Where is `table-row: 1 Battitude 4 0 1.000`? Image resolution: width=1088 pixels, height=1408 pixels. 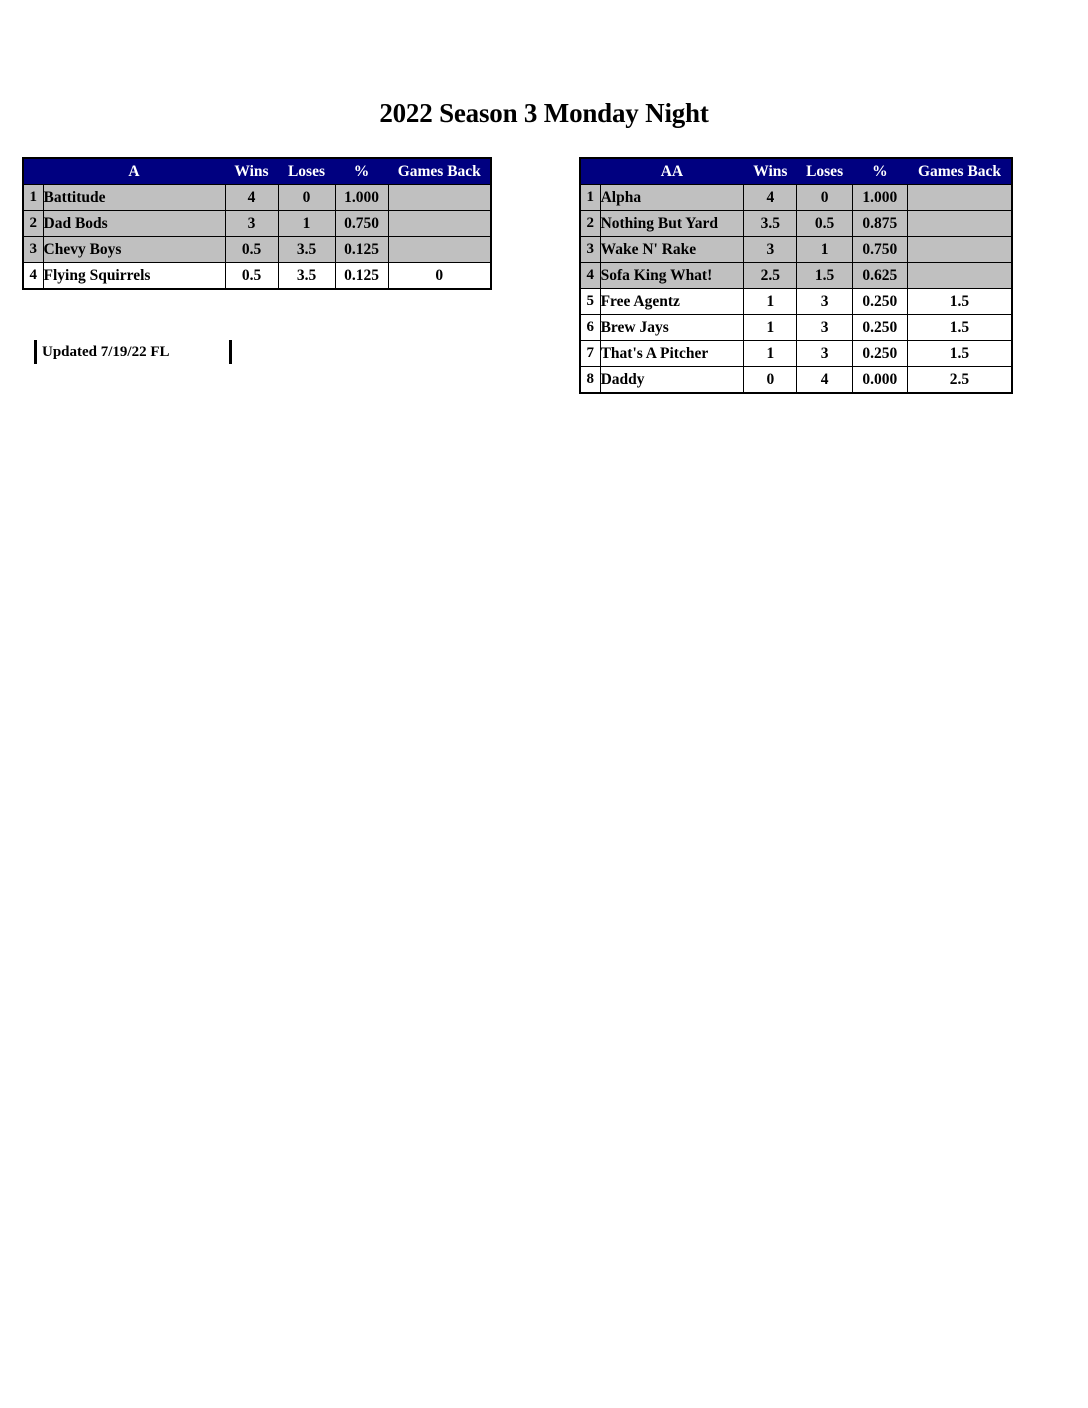 table-row: 1 Battitude 4 0 1.000 is located at coordinates (257, 197).